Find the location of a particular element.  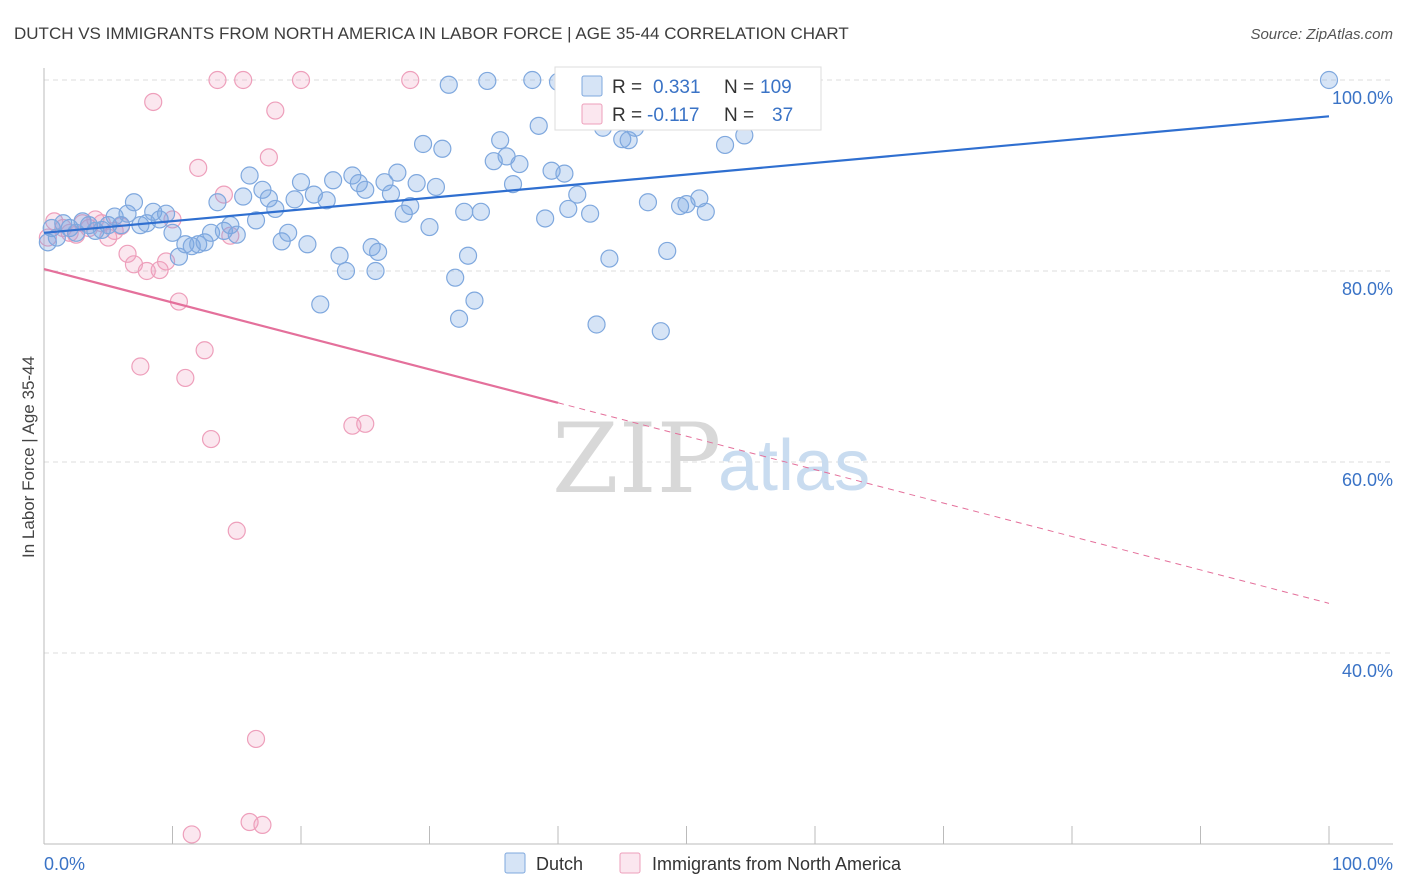

y-tick-label-100: 100.0% is located at coordinates (1362, 98).